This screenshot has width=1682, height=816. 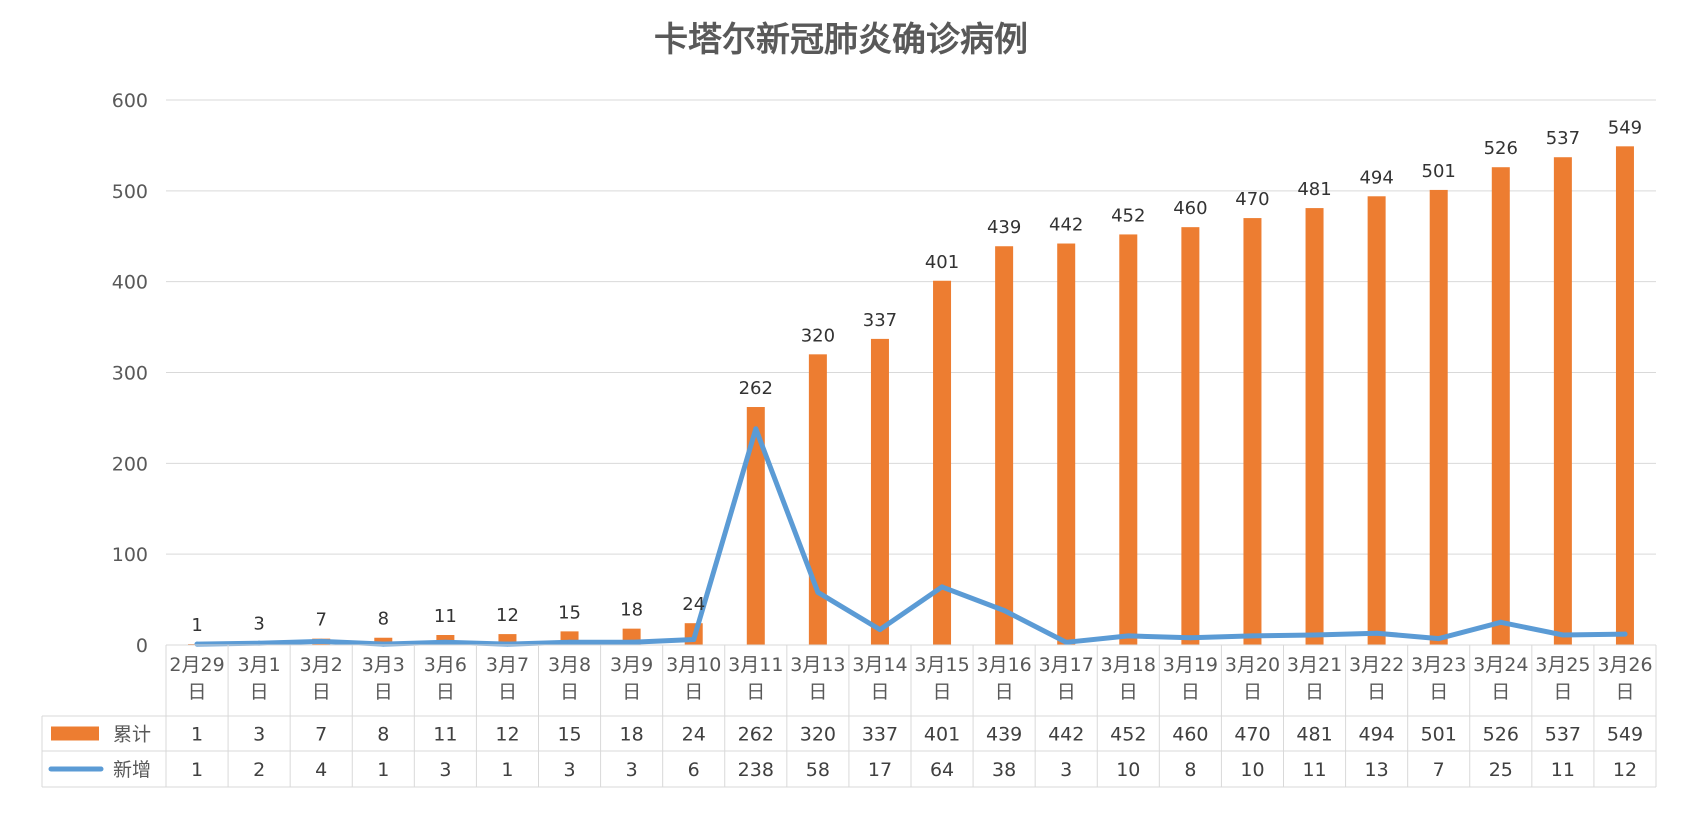 I want to click on x-tick-label: 3月24 日, so click(x=1500, y=678).